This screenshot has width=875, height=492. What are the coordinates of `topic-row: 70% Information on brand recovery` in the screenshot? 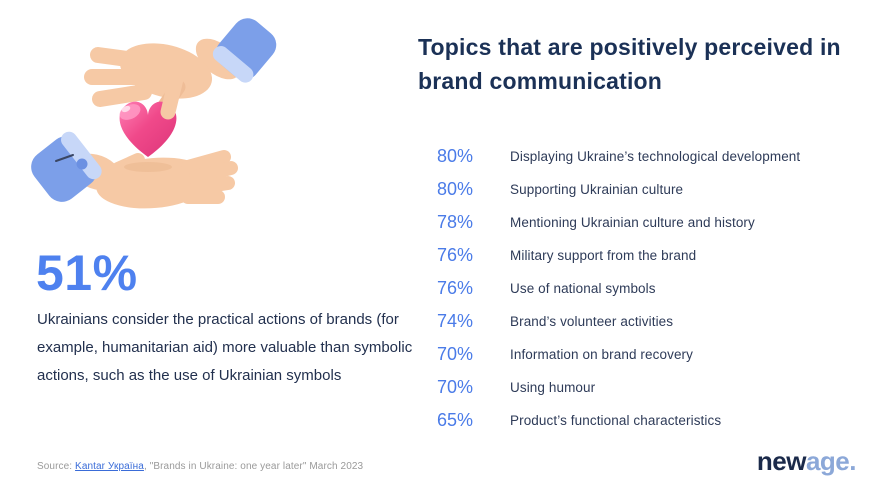 It's located at (647, 354).